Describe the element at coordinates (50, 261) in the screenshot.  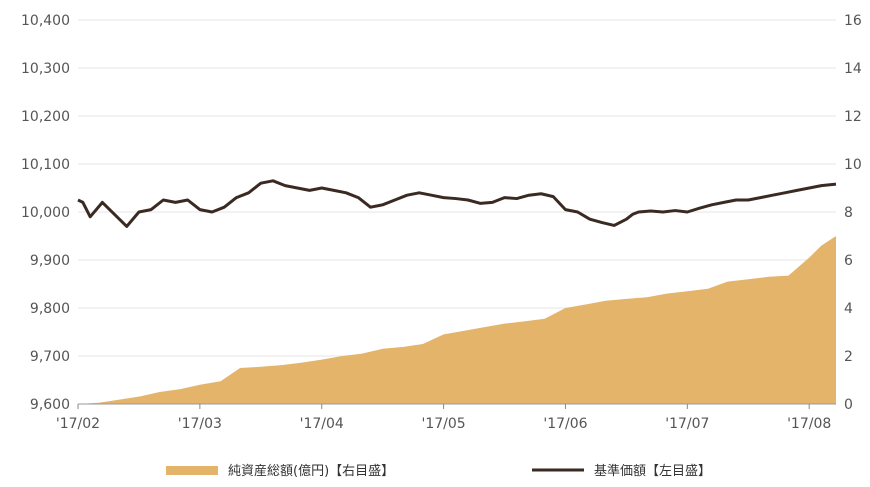
I see `left-tick-label: 9,900` at that location.